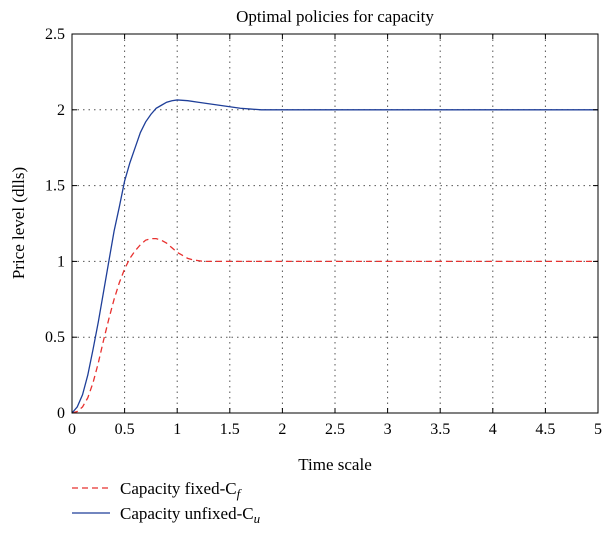 The height and width of the screenshot is (554, 604). Describe the element at coordinates (190, 515) in the screenshot. I see `legend-label-2: Capacity unfixed-Cu` at that location.